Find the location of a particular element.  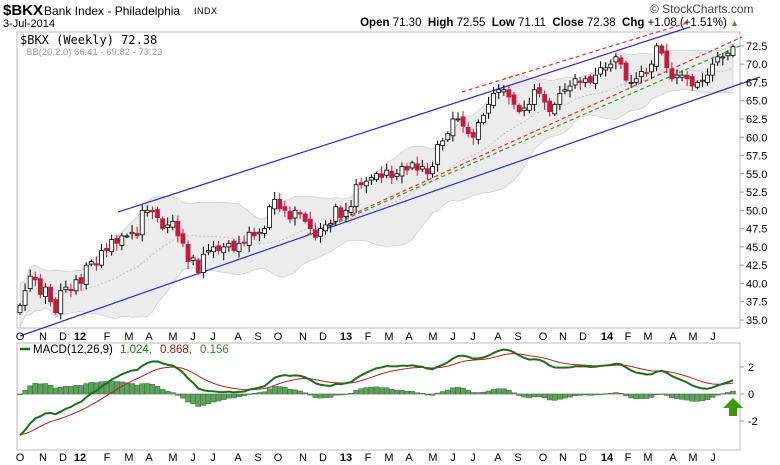

x-tick-label: A is located at coordinates (149, 458).